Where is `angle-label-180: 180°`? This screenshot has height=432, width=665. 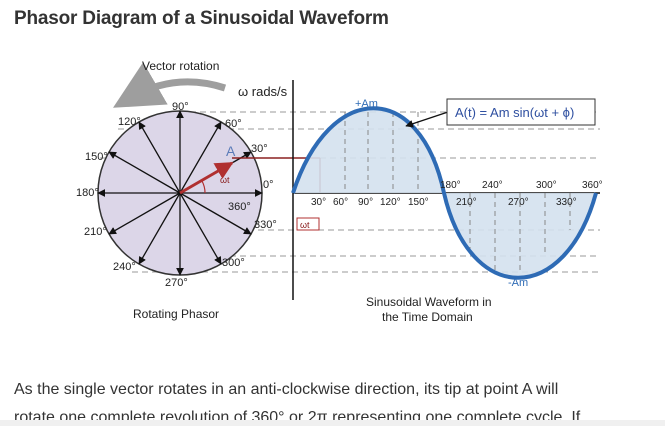 angle-label-180: 180° is located at coordinates (87, 193).